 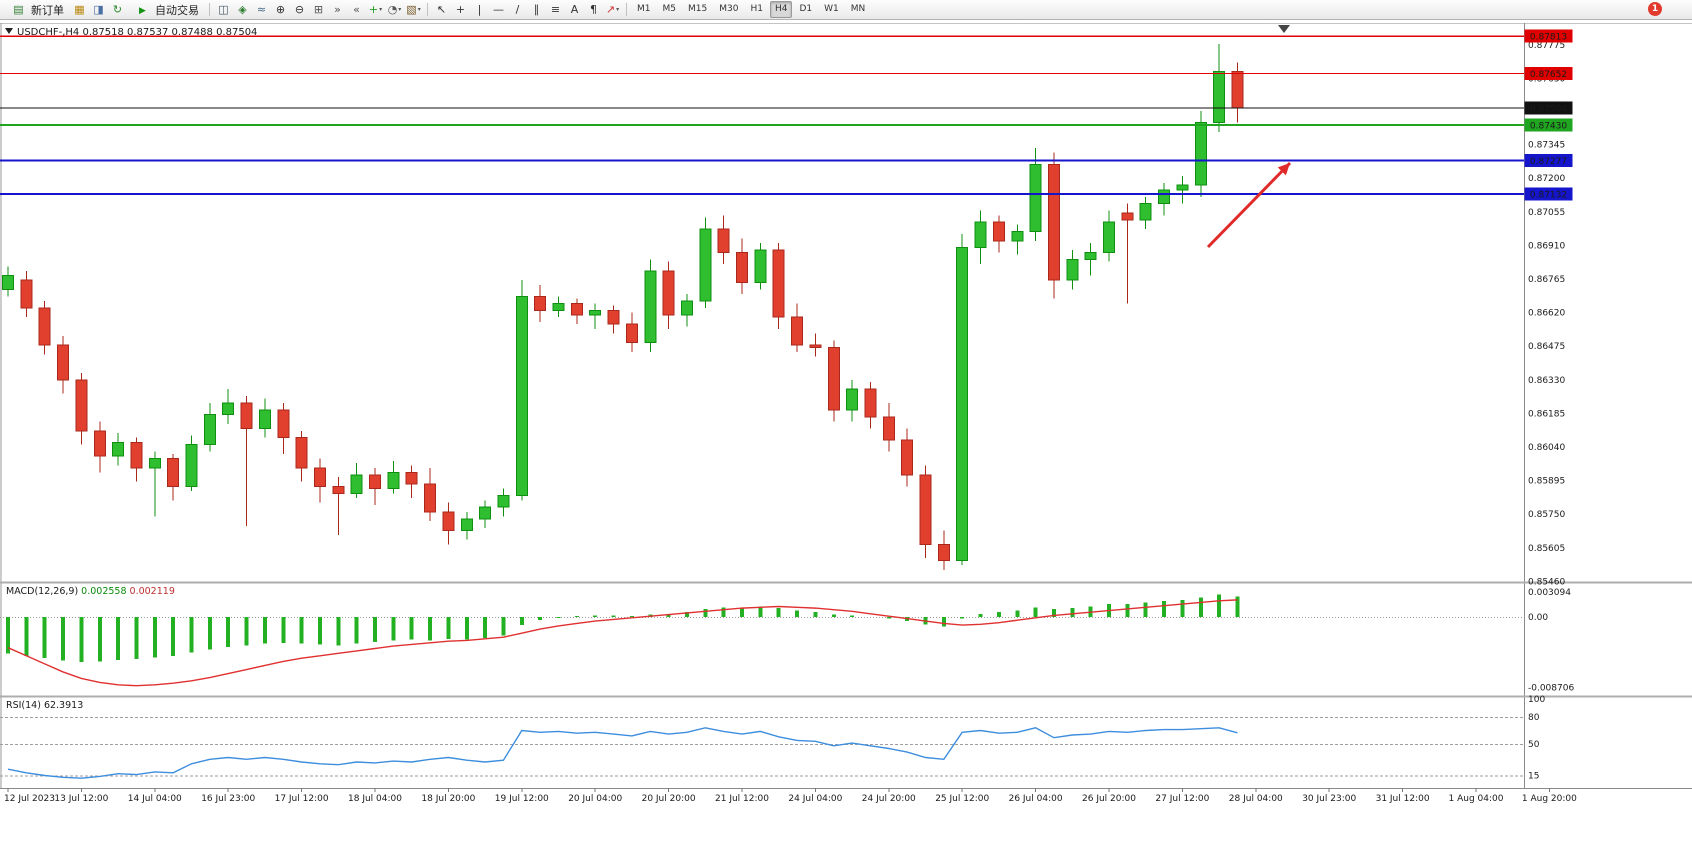 I want to click on auto-trading-button: ▶ 自动交易, so click(x=166, y=9).